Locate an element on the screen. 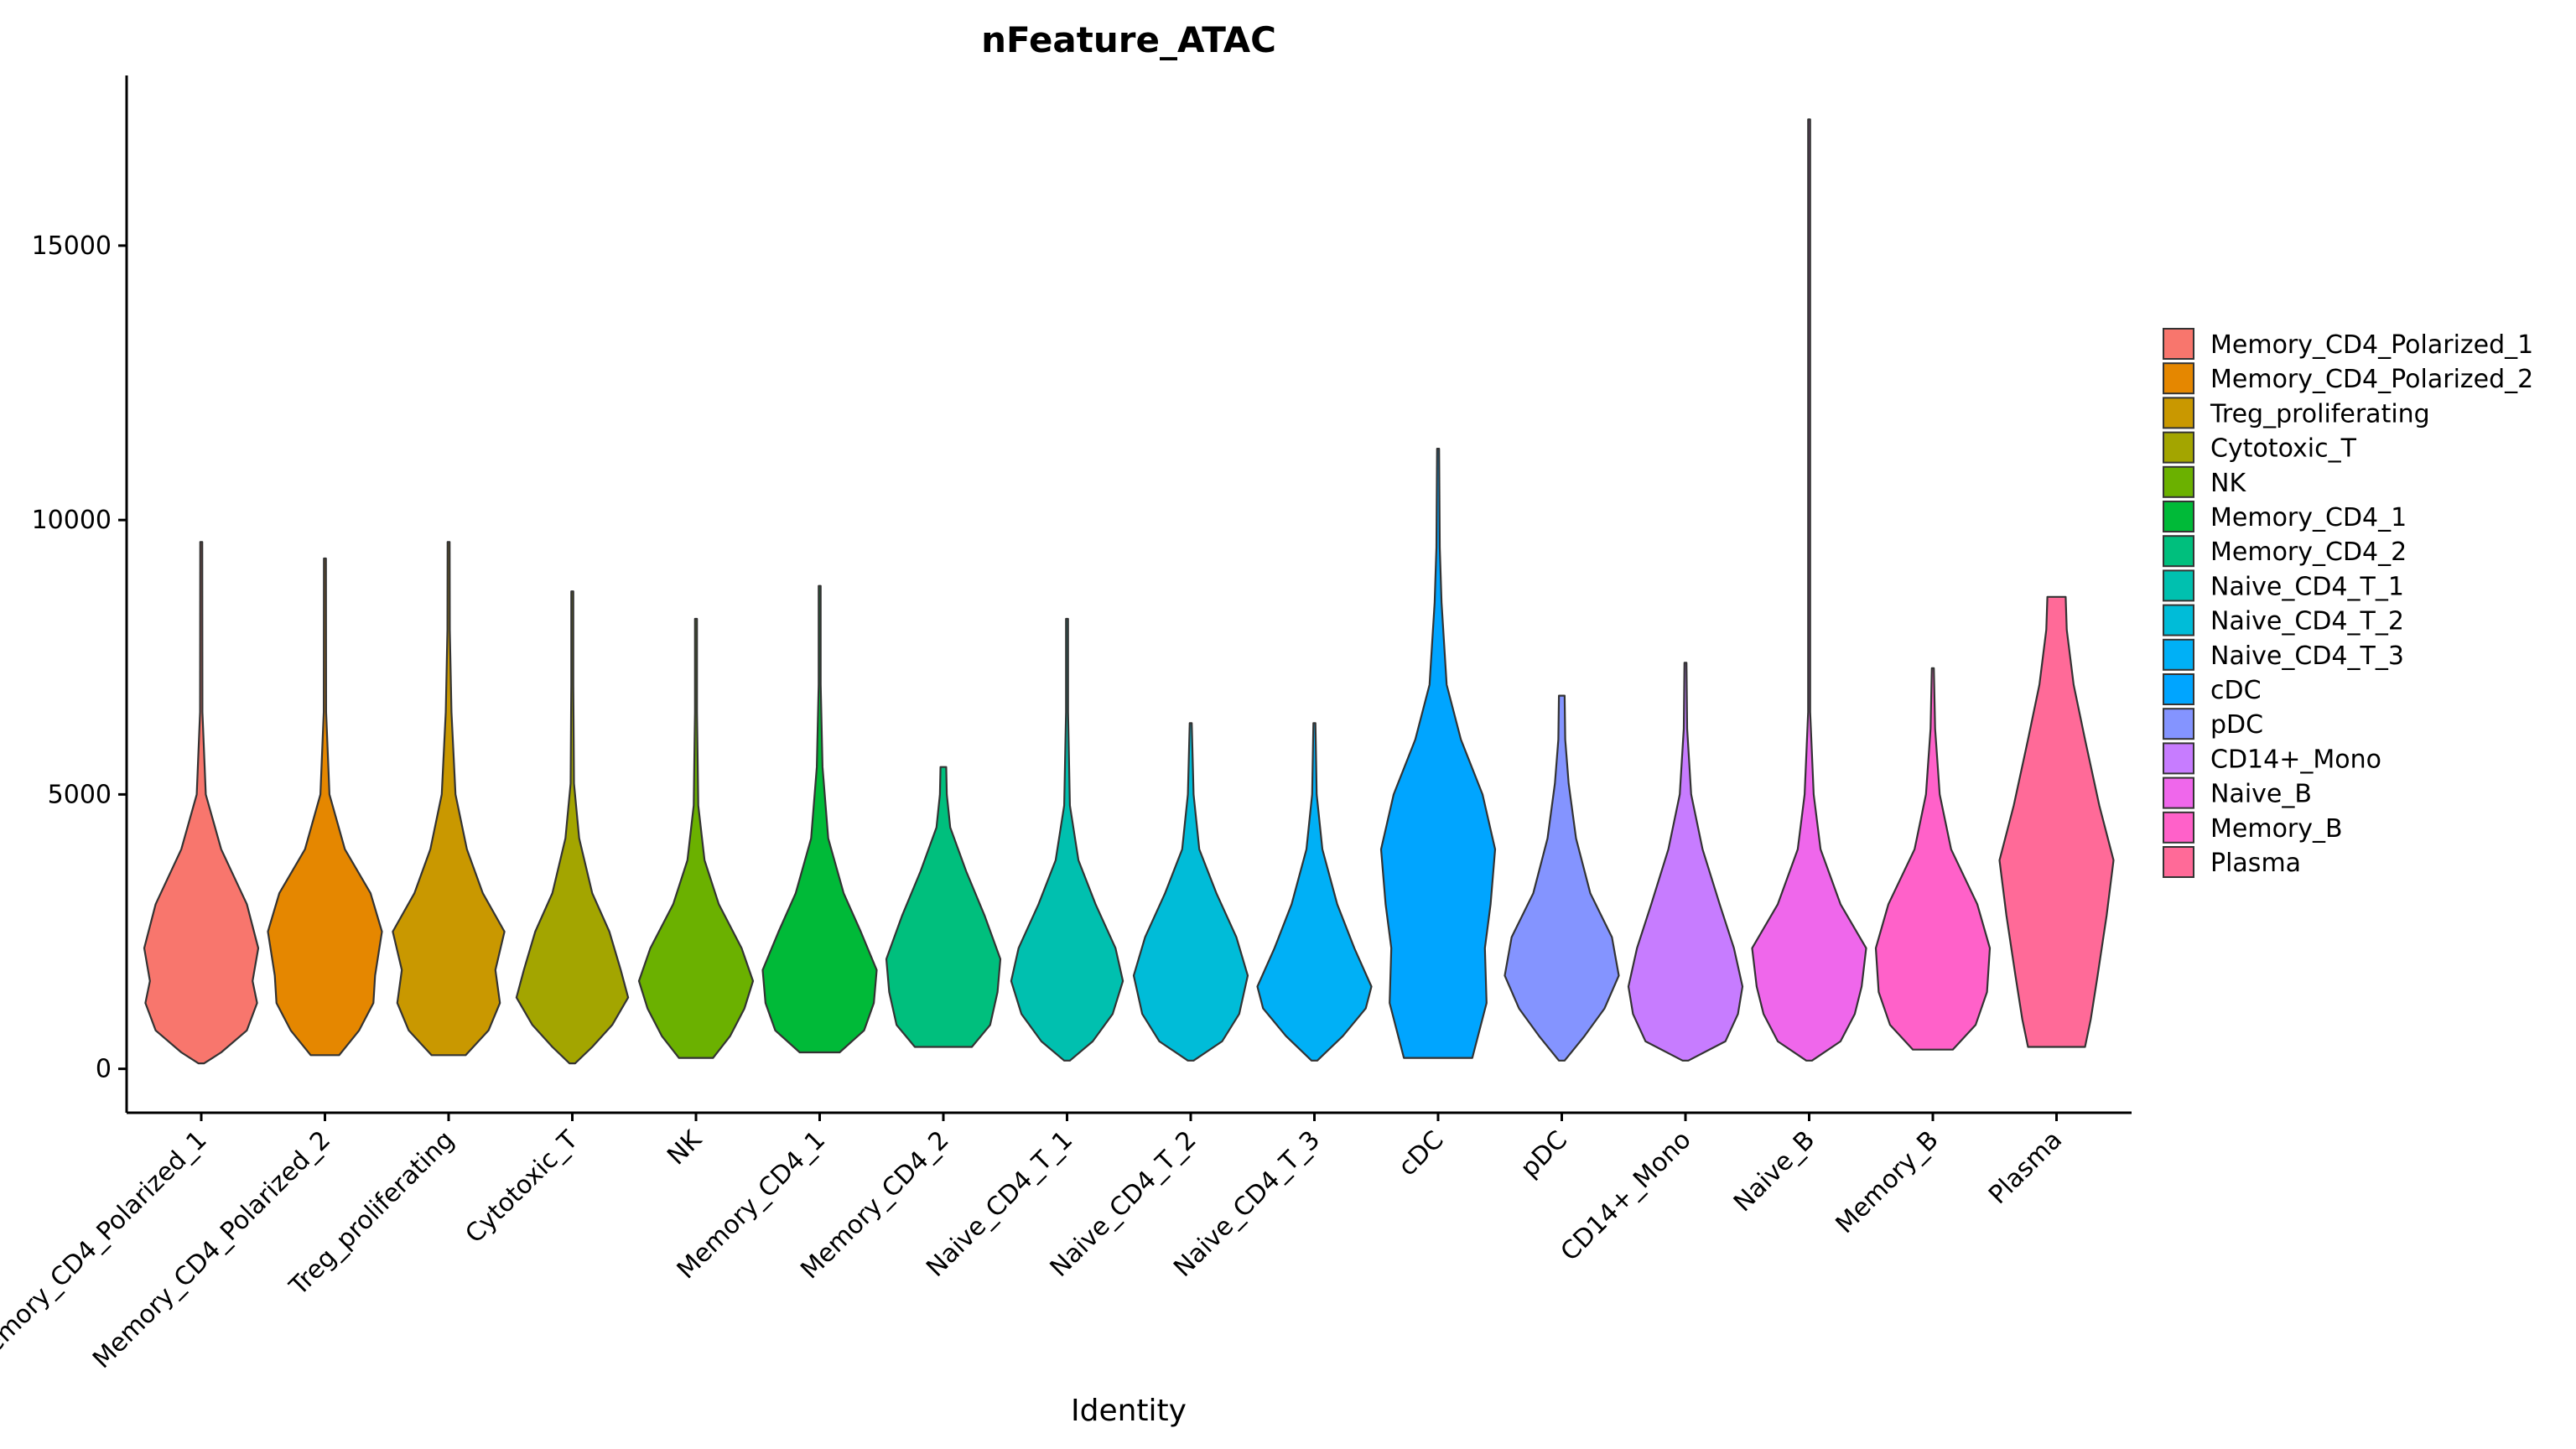 The width and height of the screenshot is (2576, 1449). legend-label: Memory_CD4_Polarized_1 is located at coordinates (2371, 345).